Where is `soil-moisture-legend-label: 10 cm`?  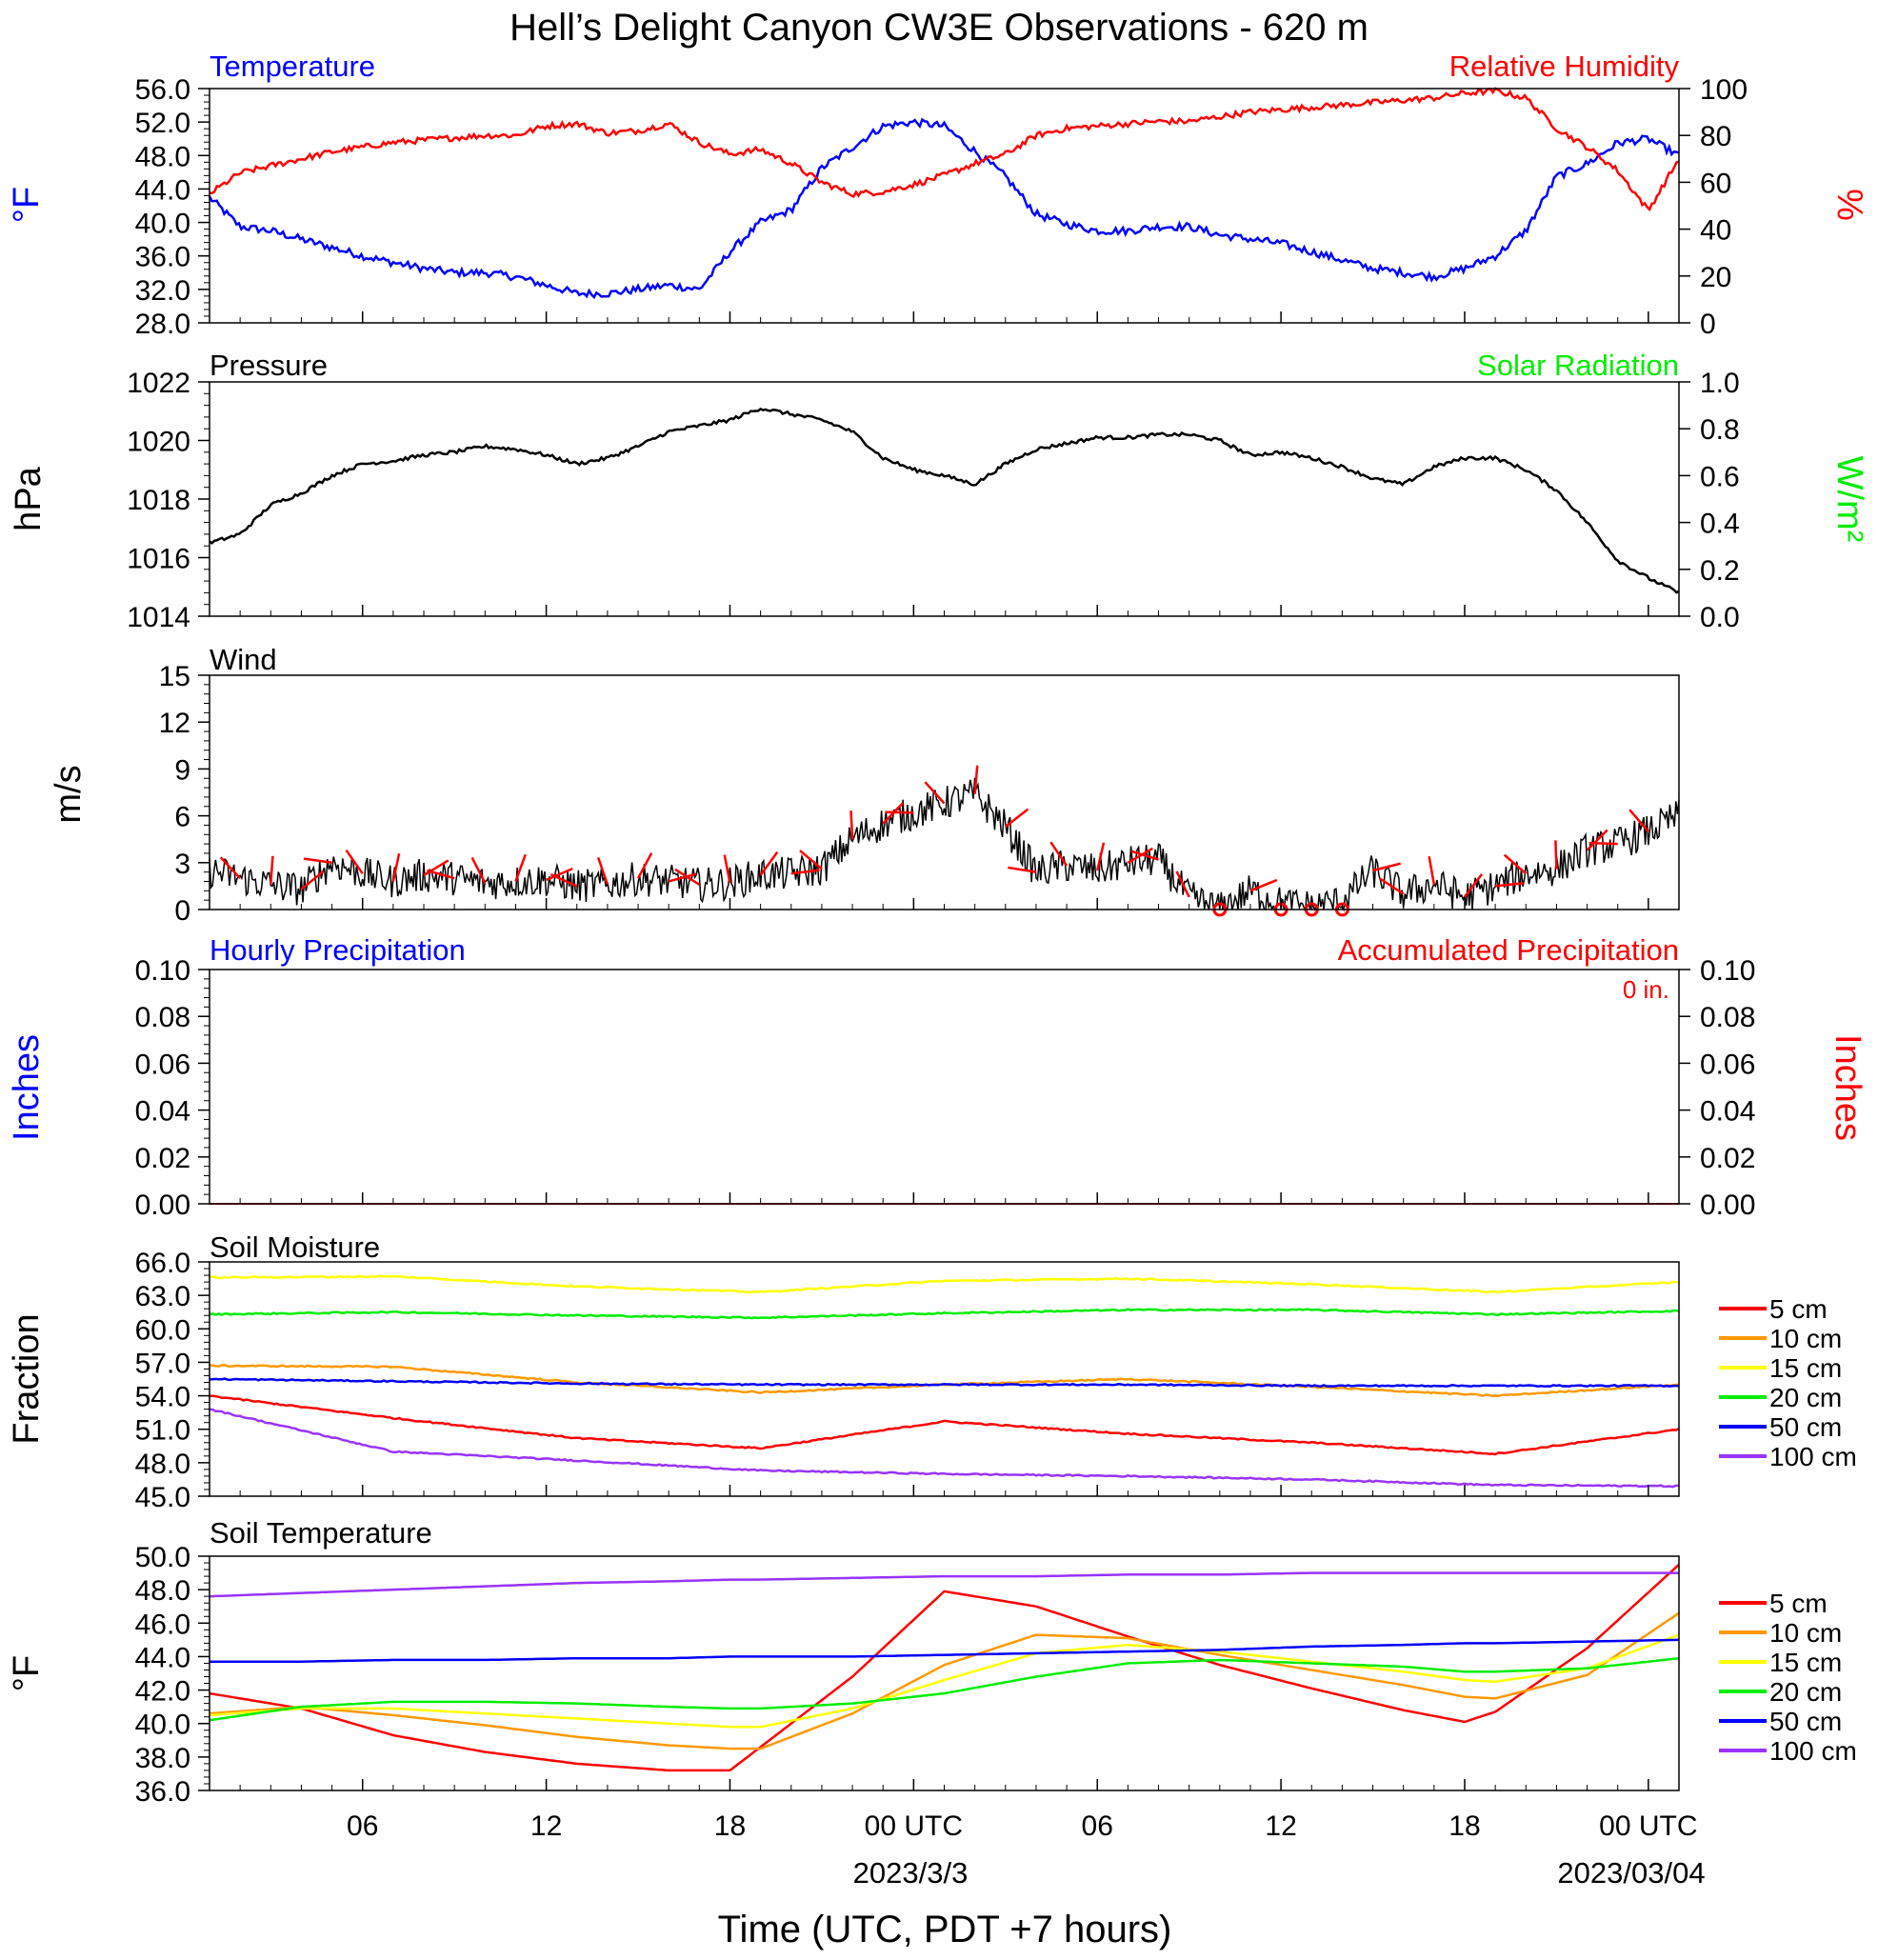
soil-moisture-legend-label: 10 cm is located at coordinates (1805, 1338).